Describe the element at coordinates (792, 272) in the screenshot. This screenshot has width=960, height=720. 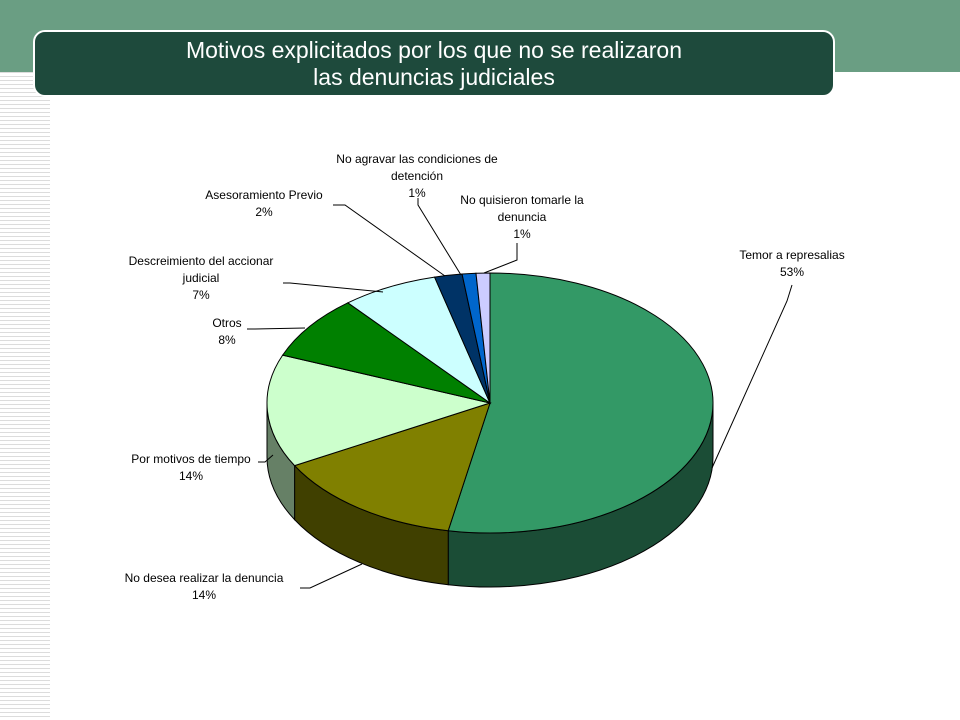
I see `data-label-value-temor-a-represalias: 53%` at that location.